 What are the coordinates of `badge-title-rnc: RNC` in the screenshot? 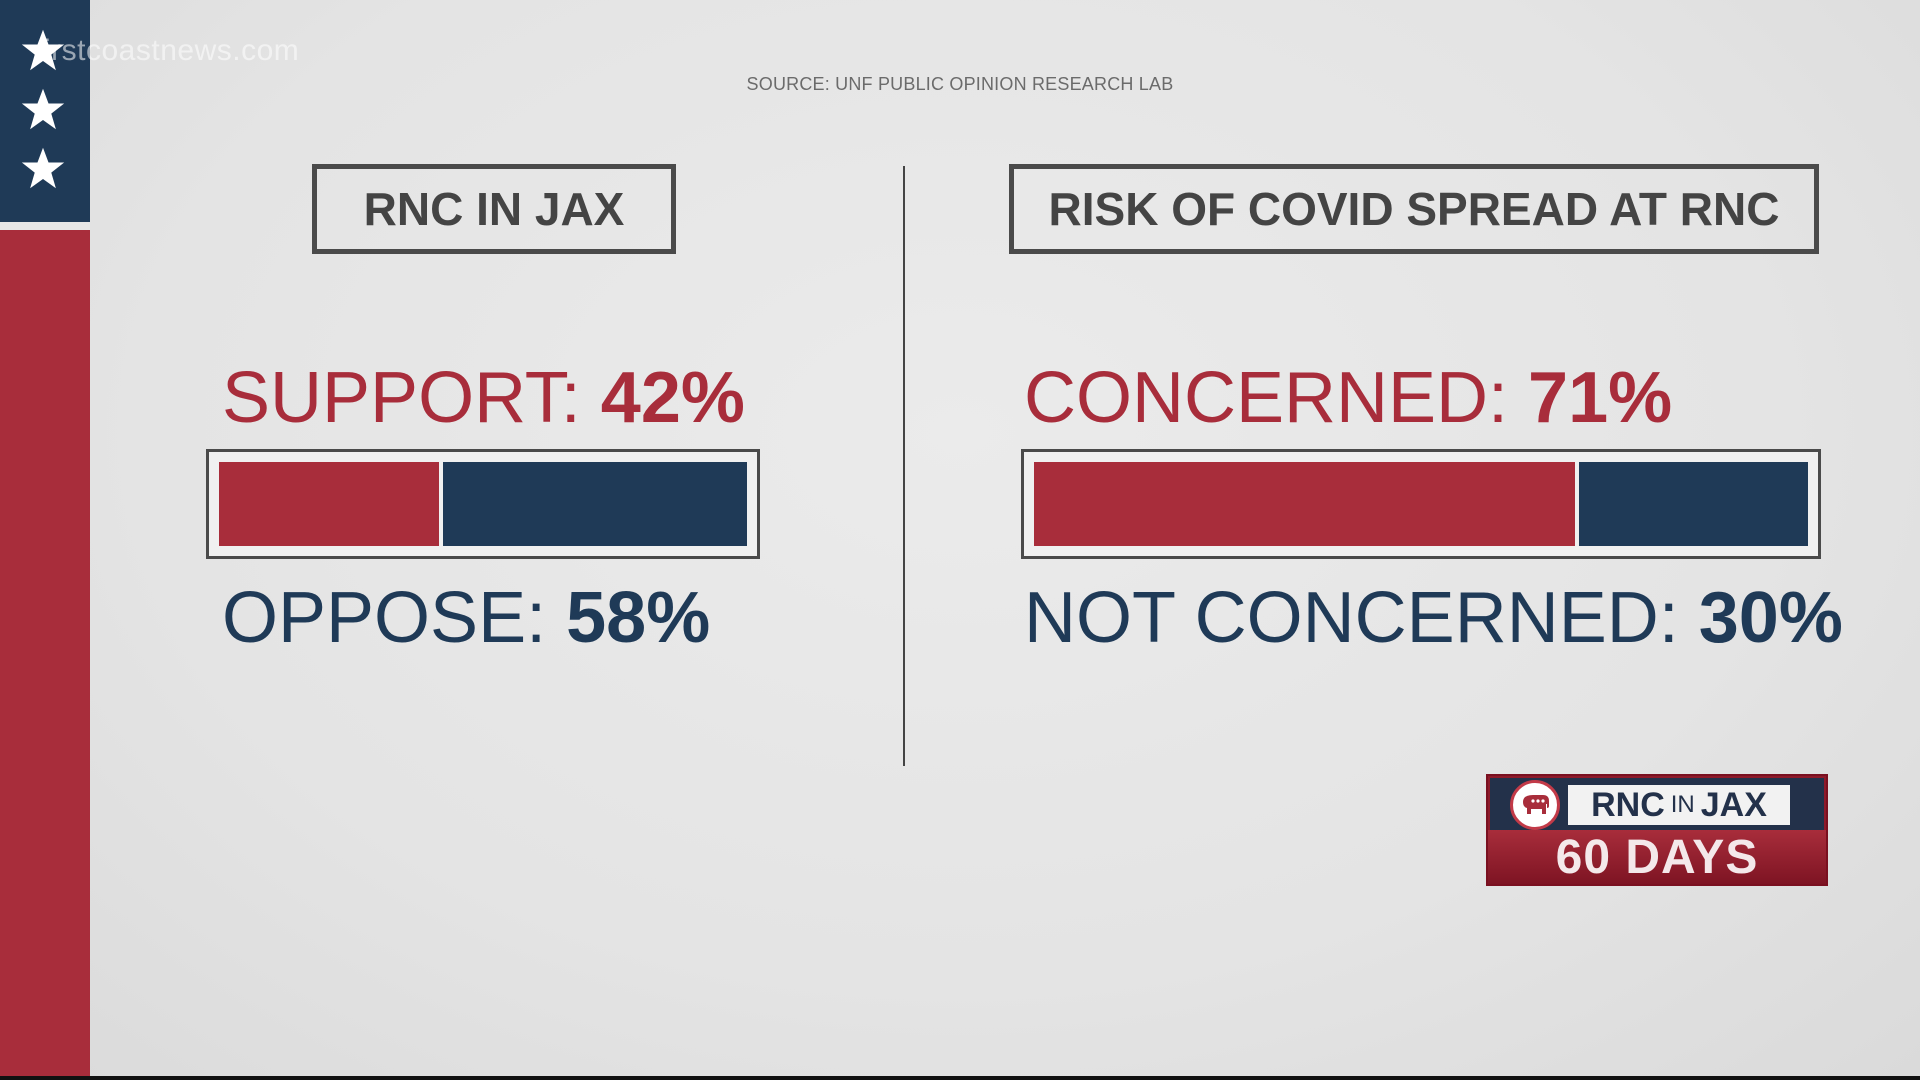 It's located at (1628, 804).